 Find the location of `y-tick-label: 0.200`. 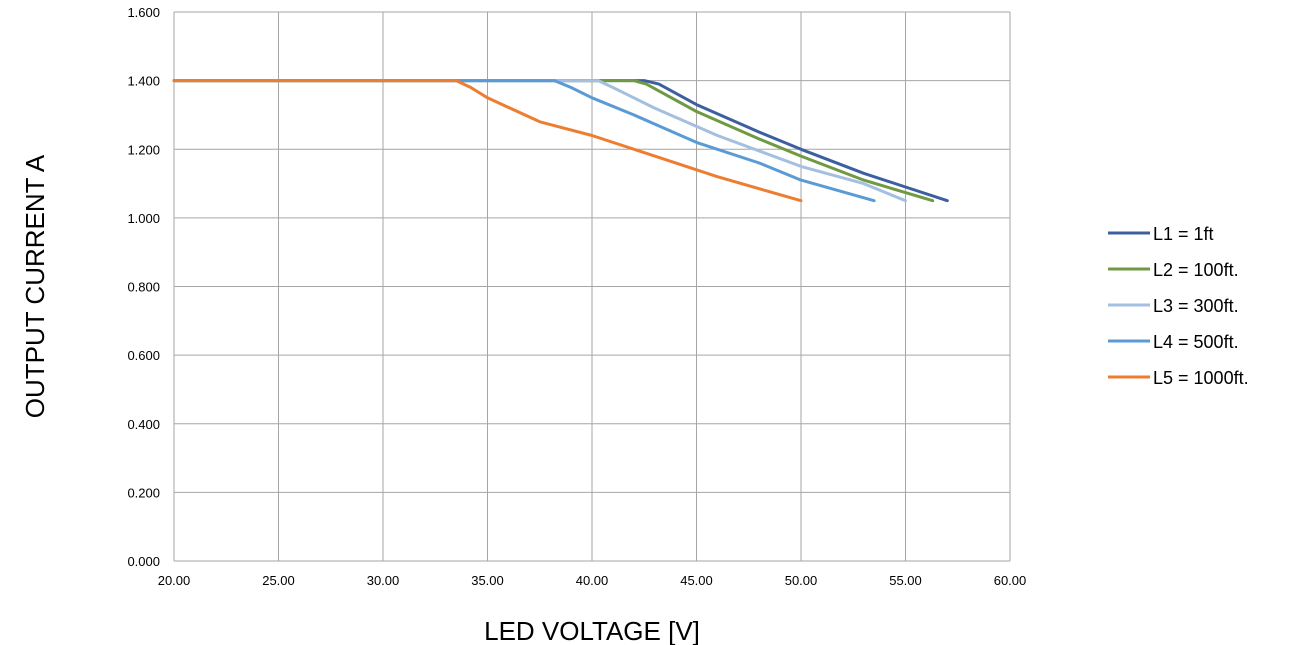

y-tick-label: 0.200 is located at coordinates (143, 492).